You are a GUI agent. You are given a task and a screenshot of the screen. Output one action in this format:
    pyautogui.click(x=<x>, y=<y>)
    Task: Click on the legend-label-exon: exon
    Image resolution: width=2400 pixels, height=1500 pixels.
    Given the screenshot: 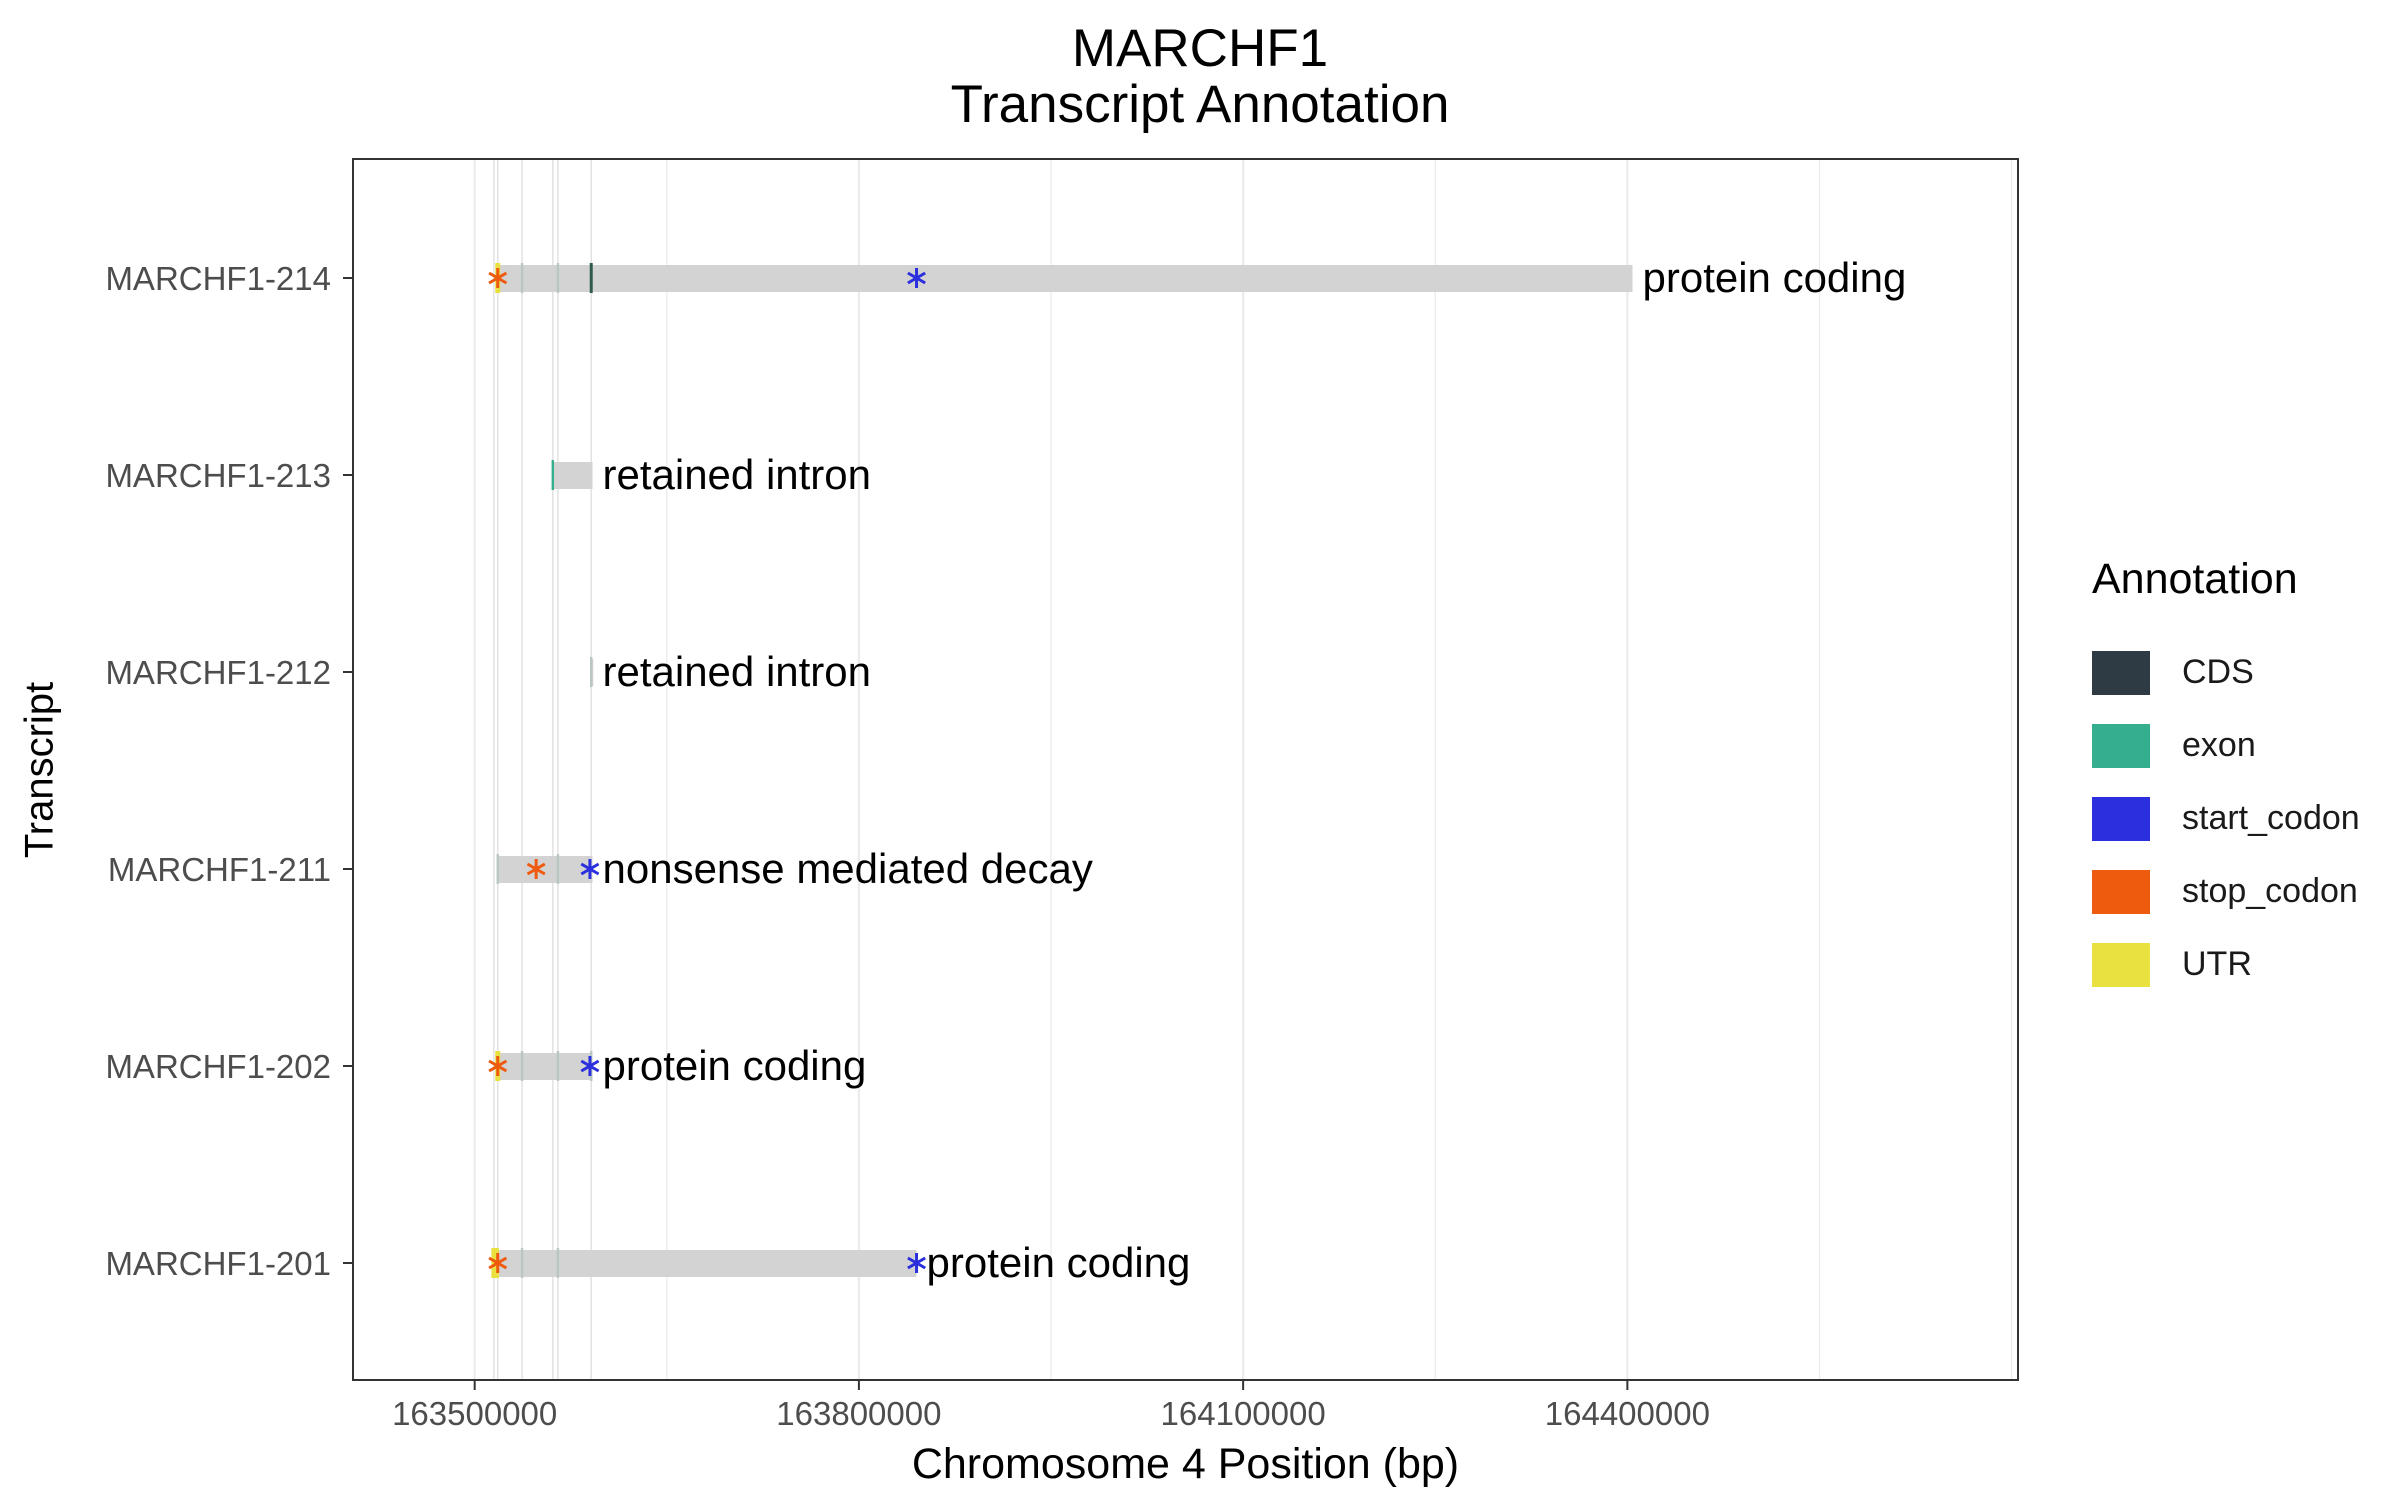 What is the action you would take?
    pyautogui.click(x=2219, y=745)
    